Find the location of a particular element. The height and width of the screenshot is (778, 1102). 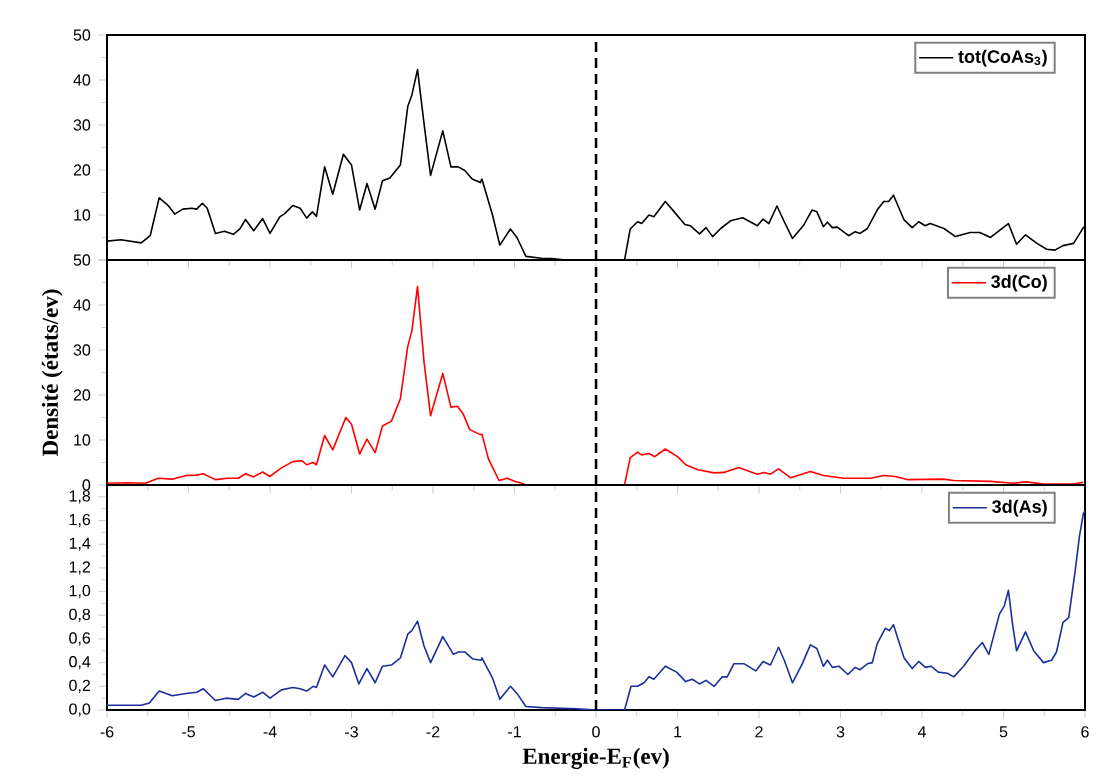

x-tick-label: -4 is located at coordinates (270, 732).